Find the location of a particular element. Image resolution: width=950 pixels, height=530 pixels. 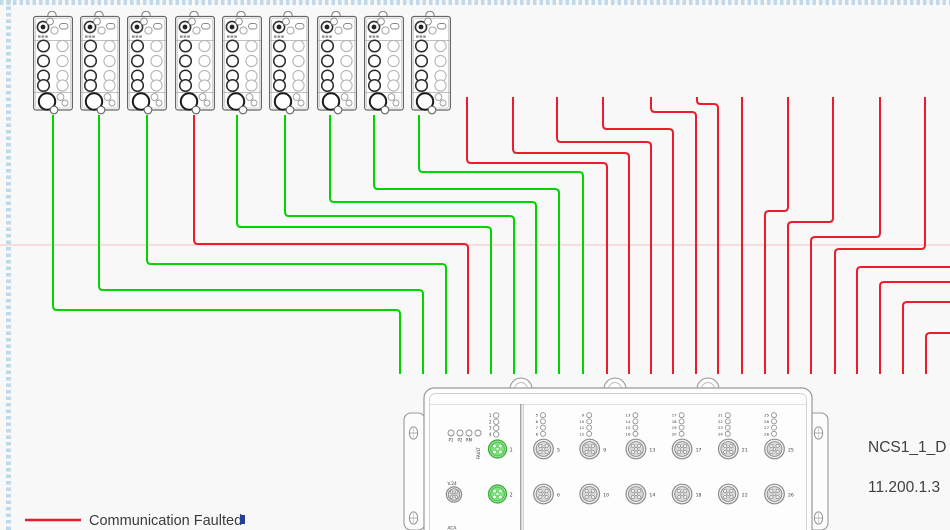

led-number: 21 is located at coordinates (720, 415).